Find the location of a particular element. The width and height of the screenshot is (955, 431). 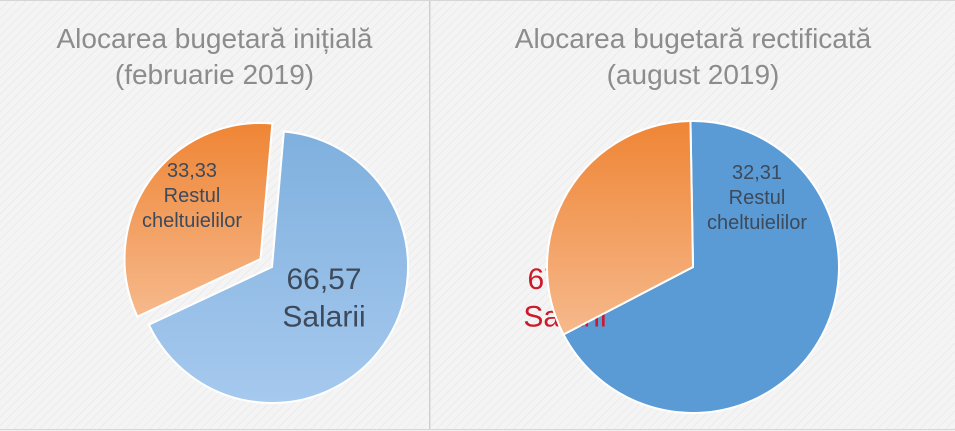

chart-subtitle: (august 2019) is located at coordinates (693, 74).